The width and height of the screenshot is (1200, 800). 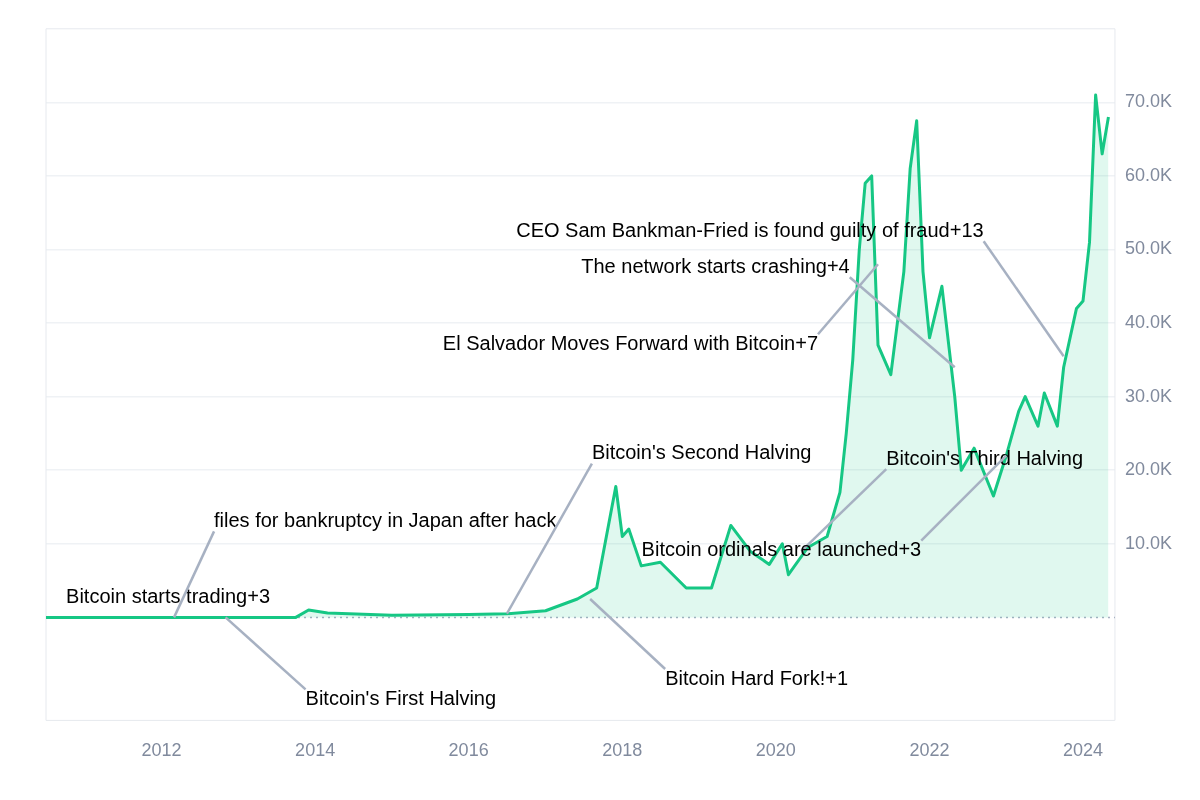 What do you see at coordinates (1148, 174) in the screenshot?
I see `y-tick-label: 60.0K` at bounding box center [1148, 174].